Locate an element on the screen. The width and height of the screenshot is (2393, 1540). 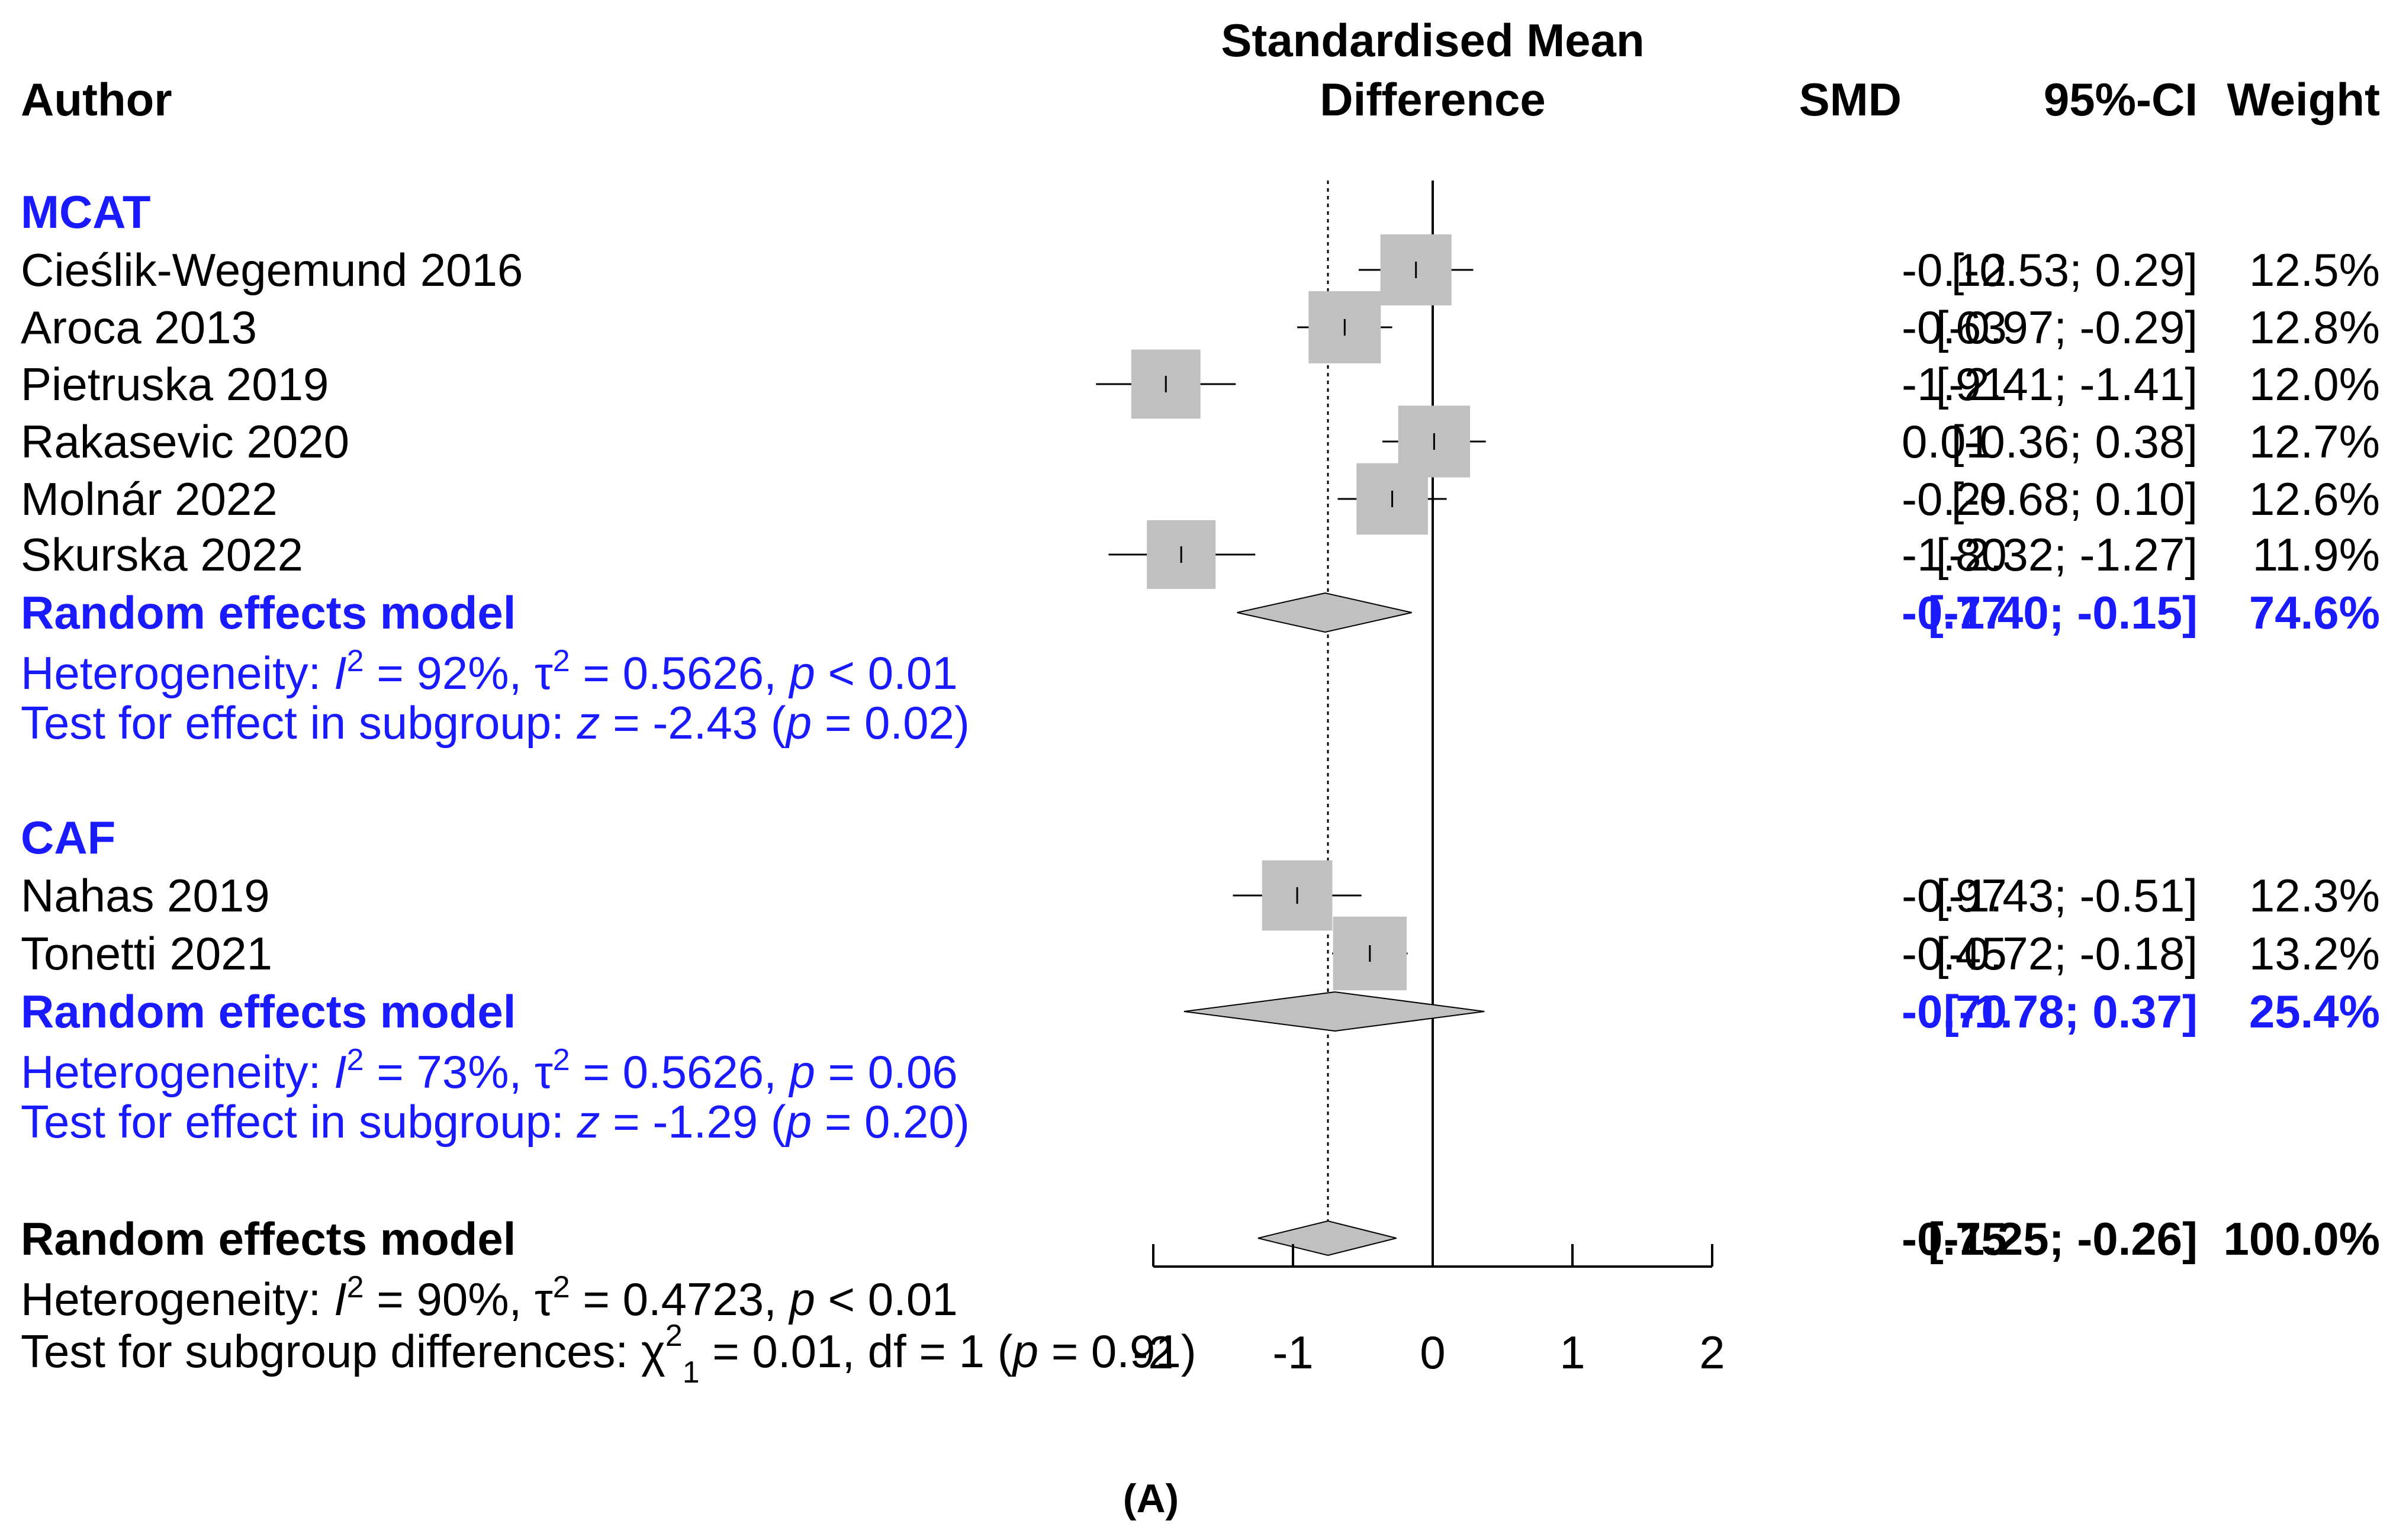
axis-title-line-2: Difference is located at coordinates (1432, 99).